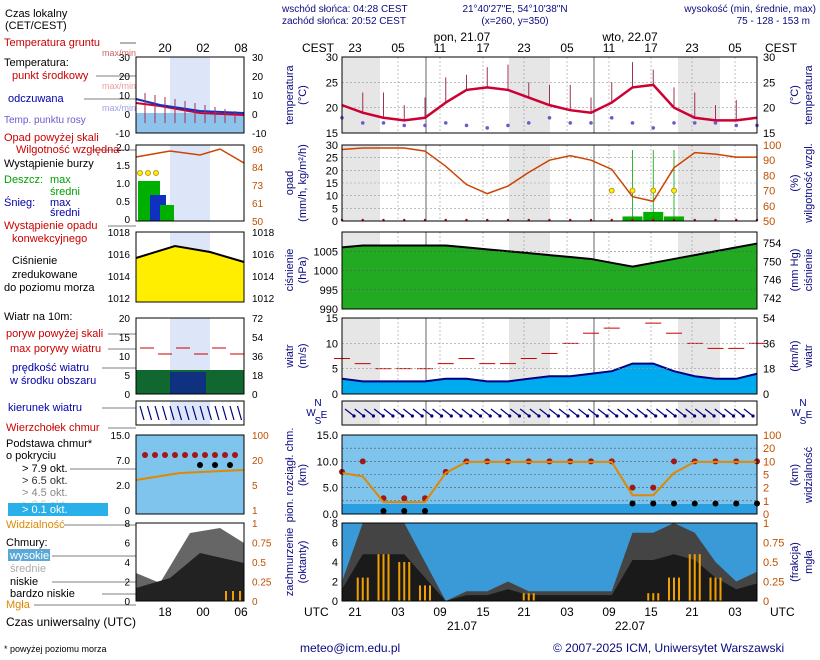 Image resolution: width=820 pixels, height=660 pixels. What do you see at coordinates (773, 583) in the screenshot?
I see `fog-tick: 0.25` at bounding box center [773, 583].